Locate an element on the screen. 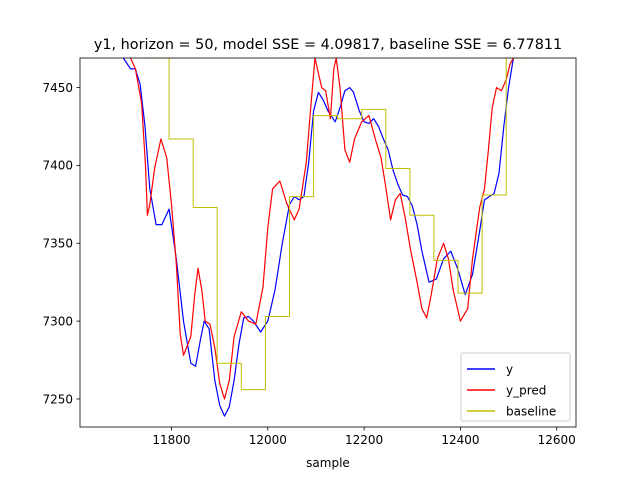 The image size is (640, 480). legend-label-baseline: baseline is located at coordinates (531, 411).